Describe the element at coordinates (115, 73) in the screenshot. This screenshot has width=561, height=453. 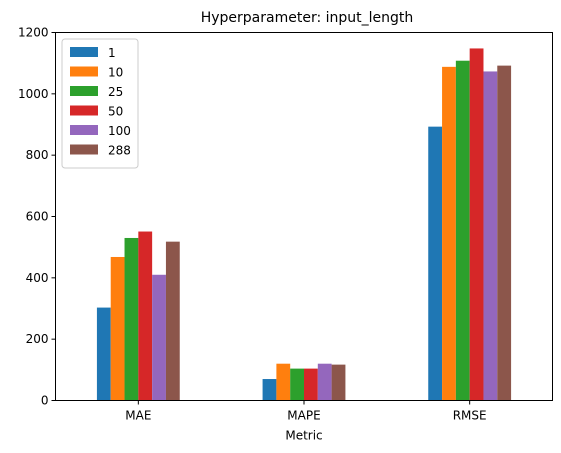
I see `legend-label-10: 10` at that location.